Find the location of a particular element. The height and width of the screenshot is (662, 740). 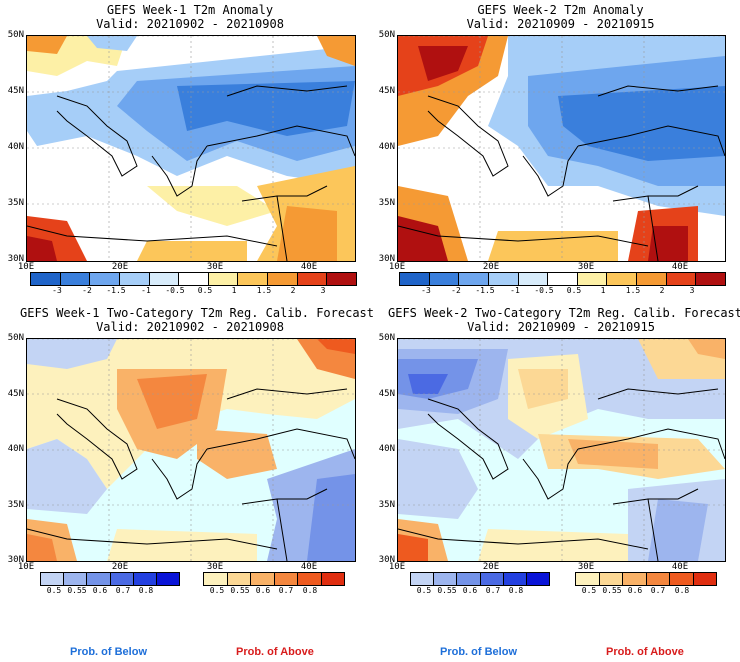

panel-title: GEFS Week-1 T2m Anomaly is located at coordinates (190, 10).